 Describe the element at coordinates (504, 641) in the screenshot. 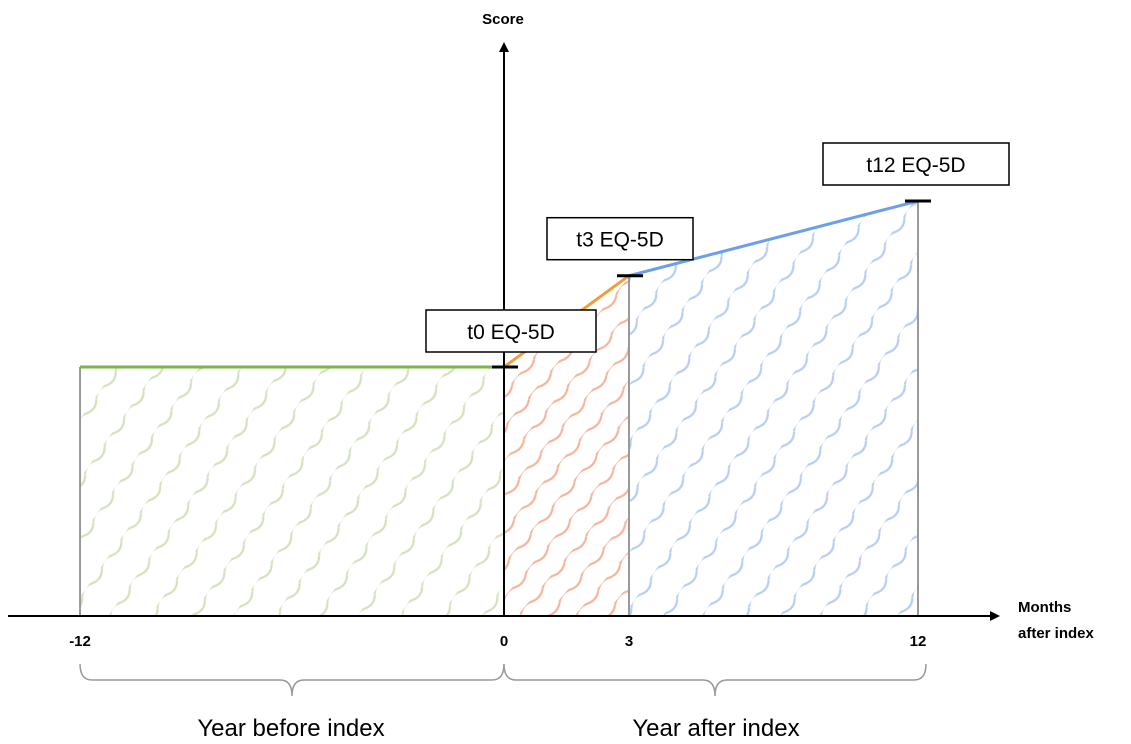

I see `x-tick-label: 0` at that location.